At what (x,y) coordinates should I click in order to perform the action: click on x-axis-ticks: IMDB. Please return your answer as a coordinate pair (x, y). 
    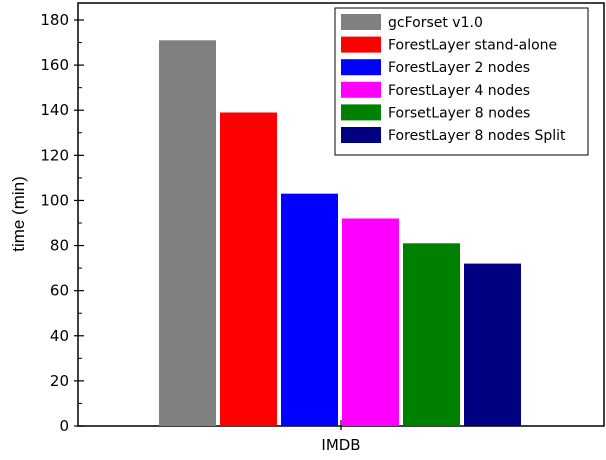
    Looking at the image, I should click on (341, 437).